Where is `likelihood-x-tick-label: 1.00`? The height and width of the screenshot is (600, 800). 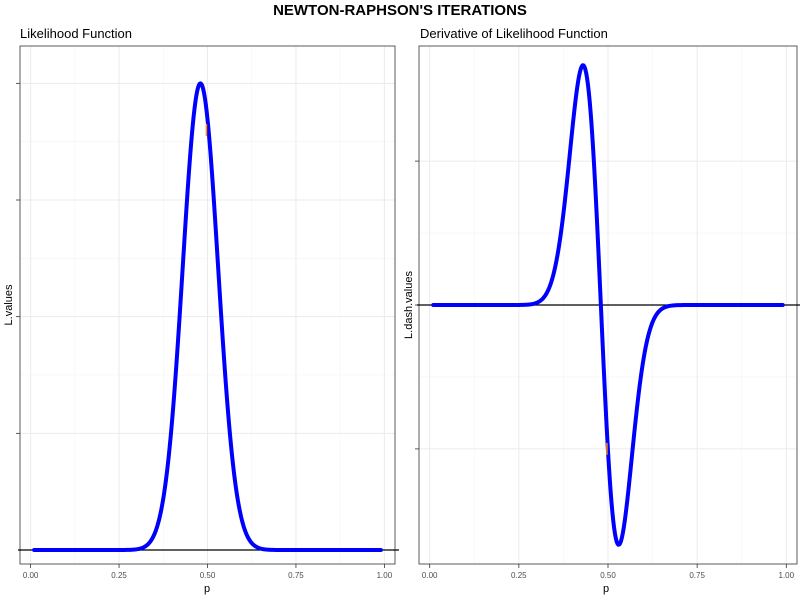 likelihood-x-tick-label: 1.00 is located at coordinates (385, 575).